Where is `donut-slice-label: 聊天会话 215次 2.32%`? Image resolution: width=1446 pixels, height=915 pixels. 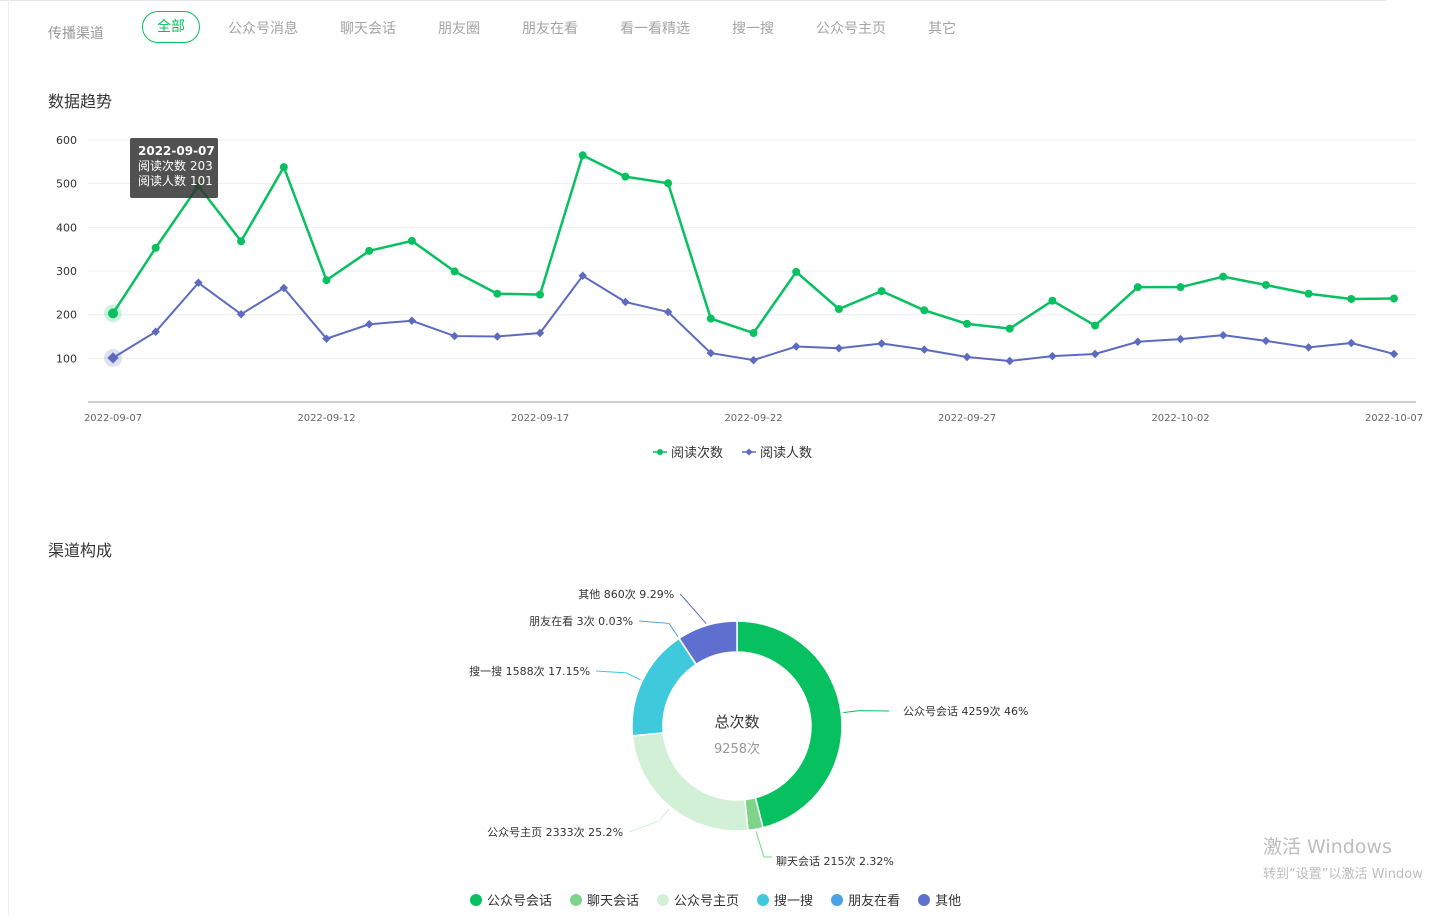 donut-slice-label: 聊天会话 215次 2.32% is located at coordinates (835, 861).